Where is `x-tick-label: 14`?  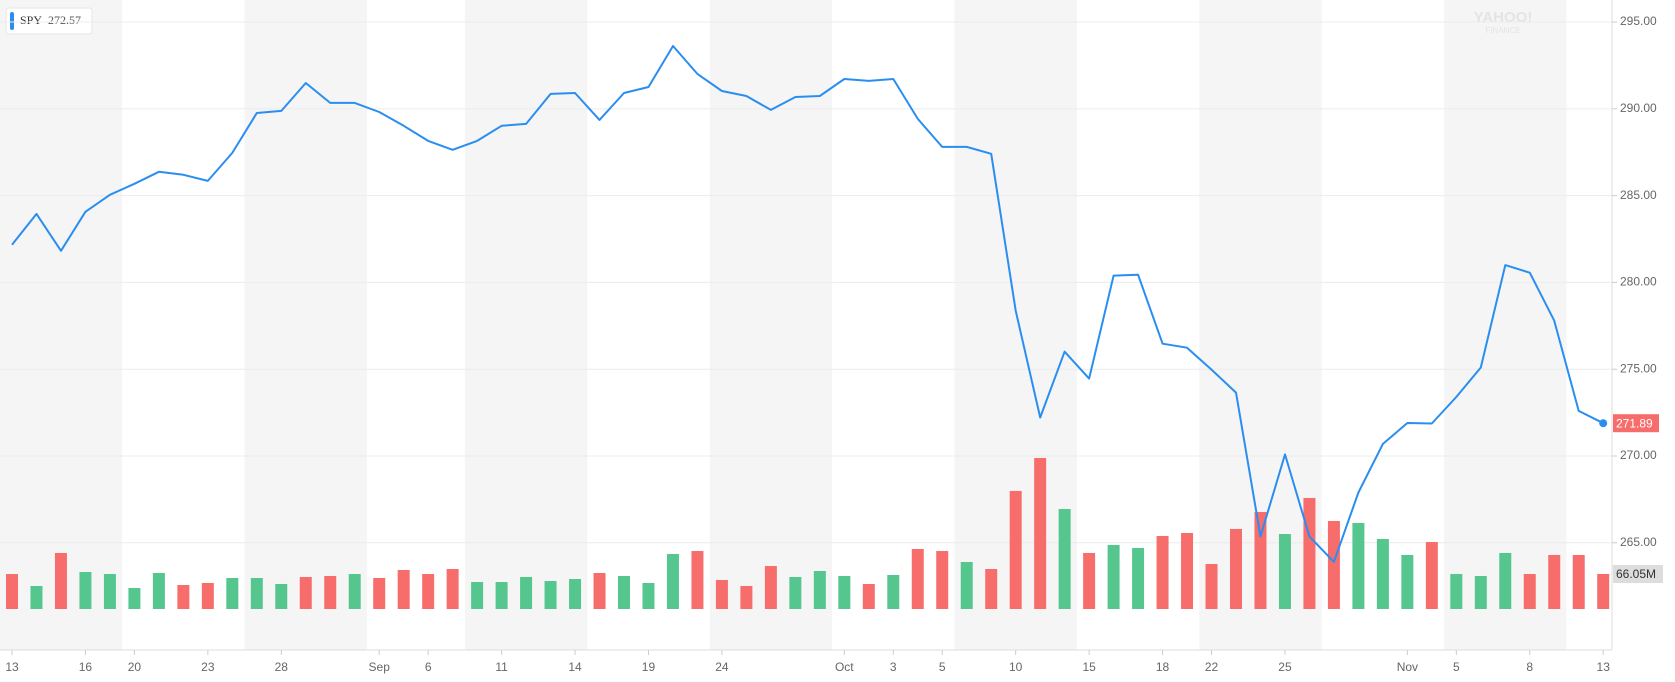 x-tick-label: 14 is located at coordinates (575, 667).